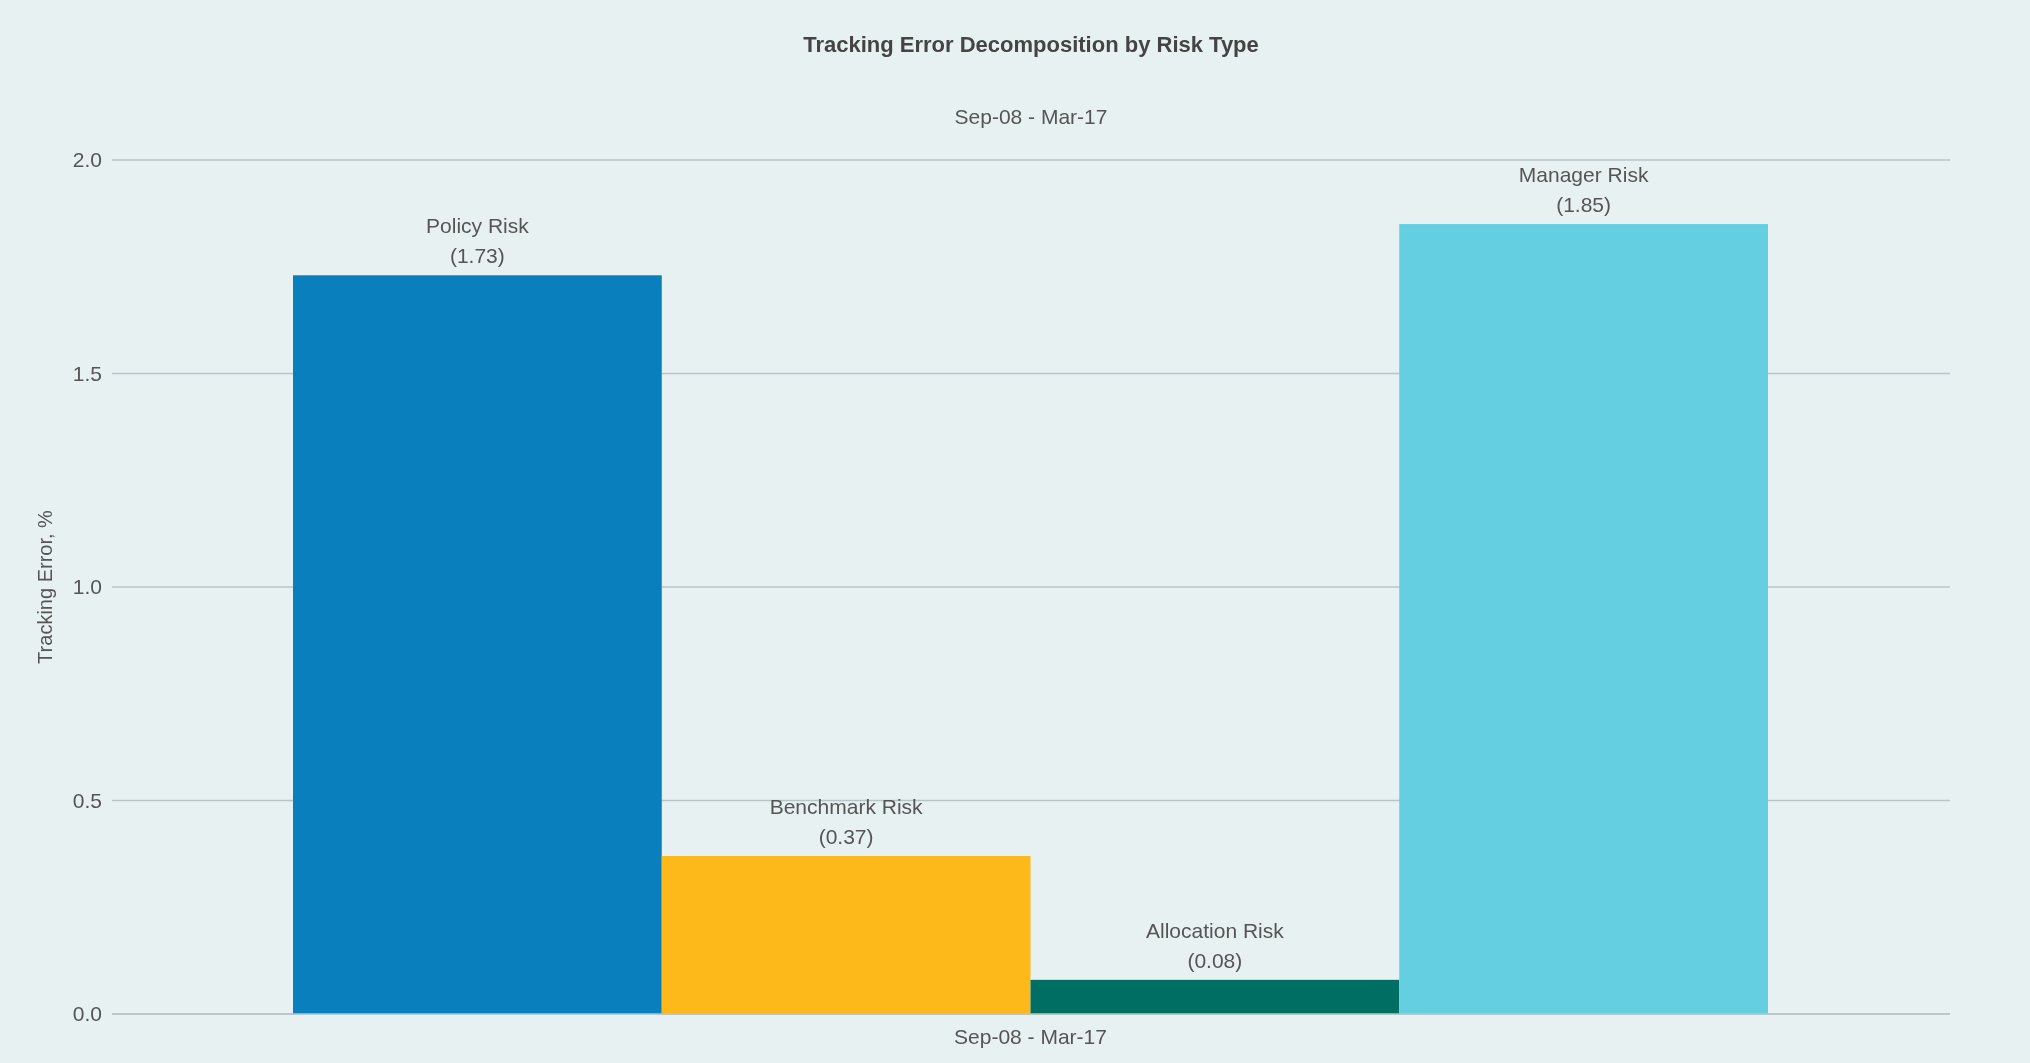 Image resolution: width=2030 pixels, height=1063 pixels. I want to click on chart-subtitle: Sep-08 - Mar-17, so click(1031, 116).